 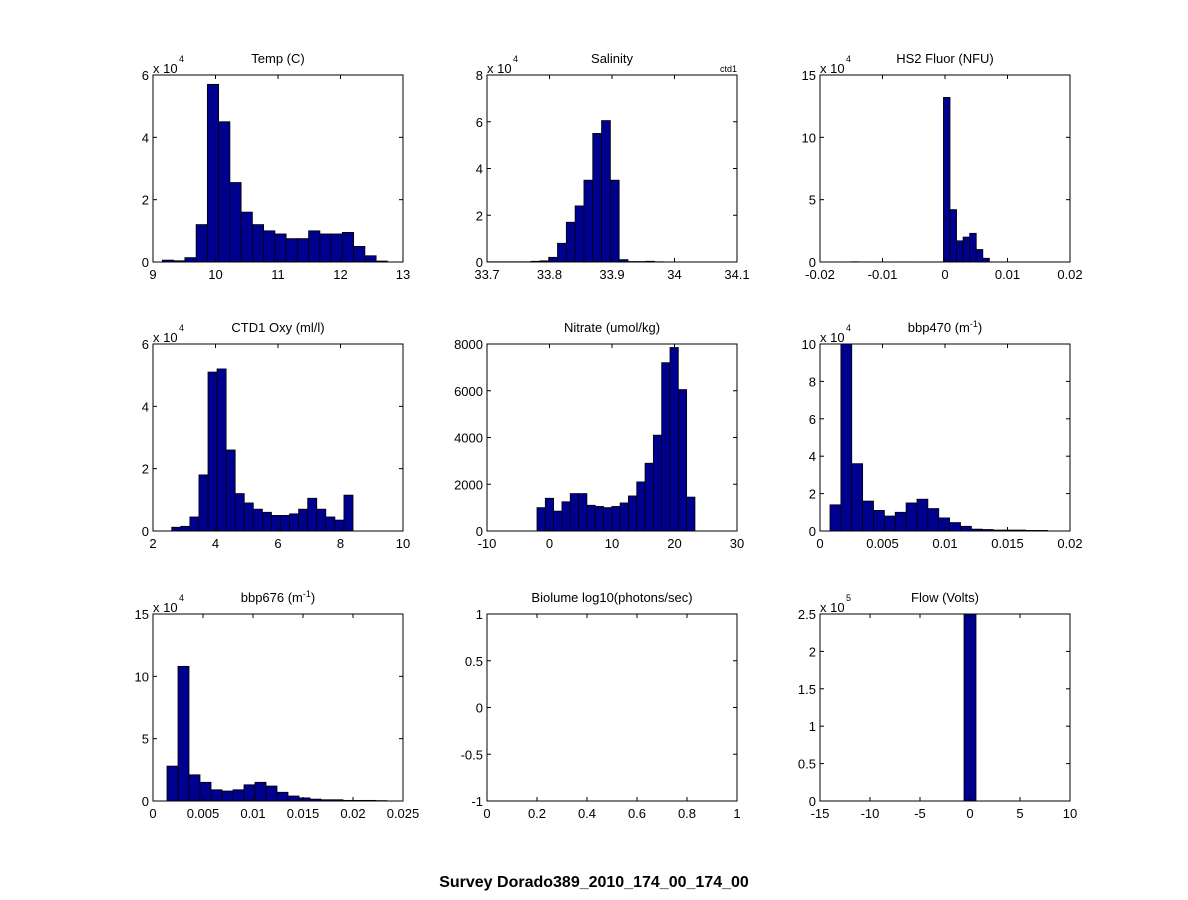 I want to click on y-exponent-power: 5, so click(x=848, y=598).